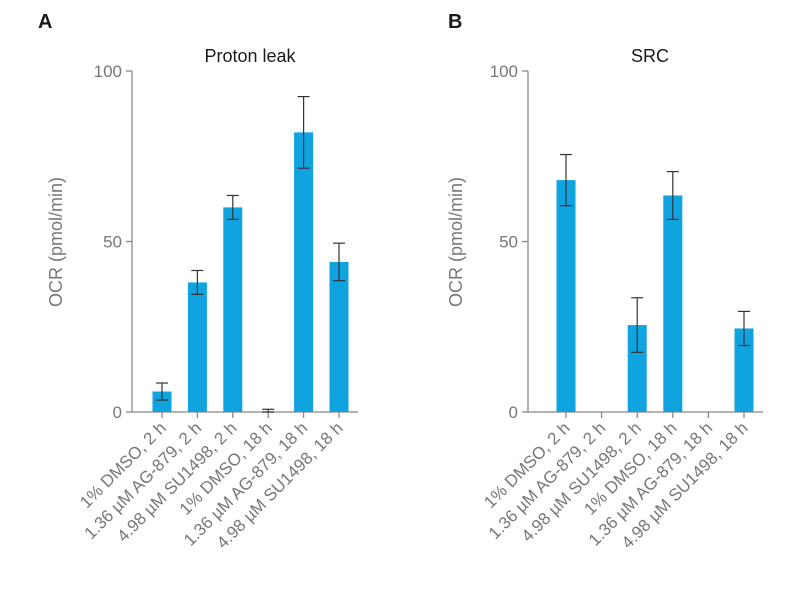 The height and width of the screenshot is (592, 798). I want to click on panel-a-label: A, so click(45, 22).